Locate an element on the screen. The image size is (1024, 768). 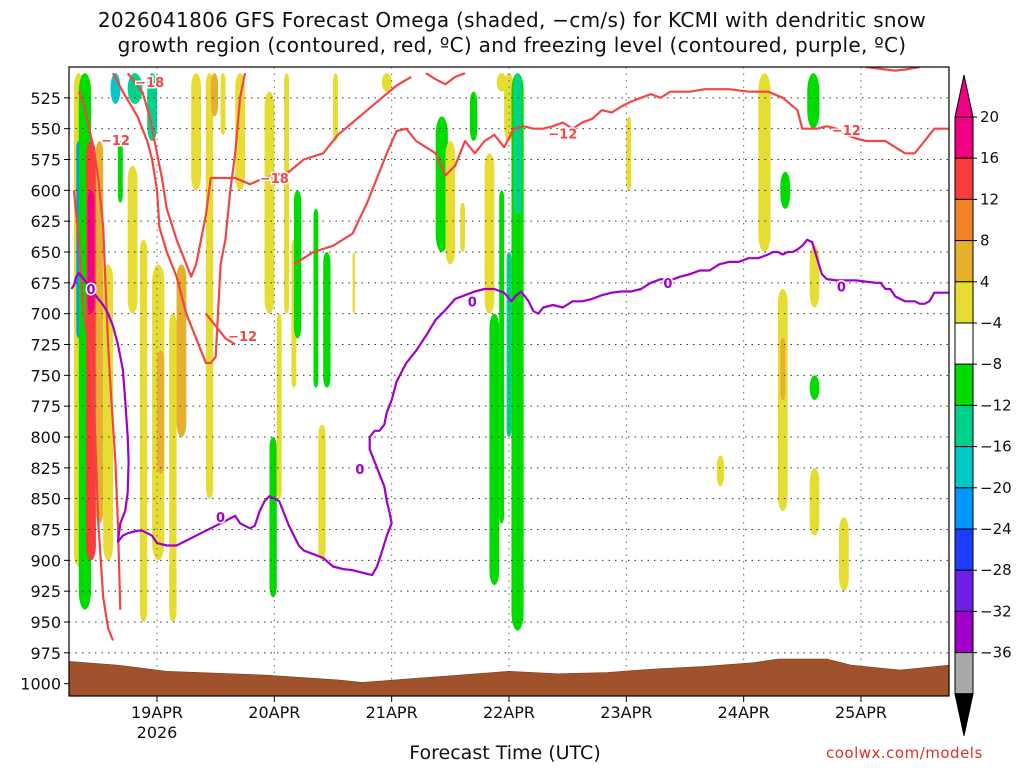
y-tick-label: 550 is located at coordinates (45, 129).